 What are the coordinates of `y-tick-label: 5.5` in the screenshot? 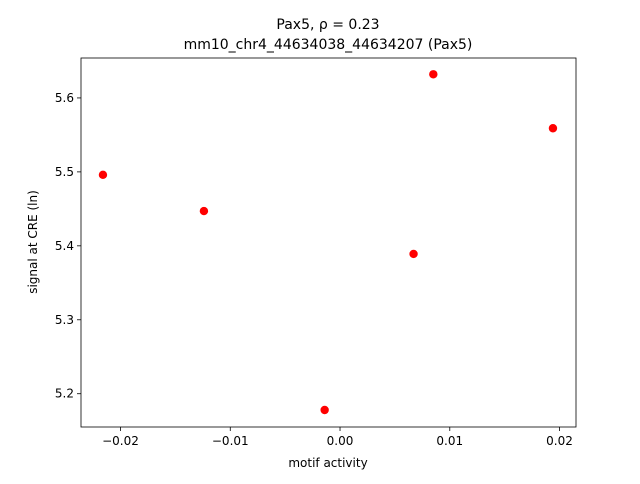 It's located at (64, 172).